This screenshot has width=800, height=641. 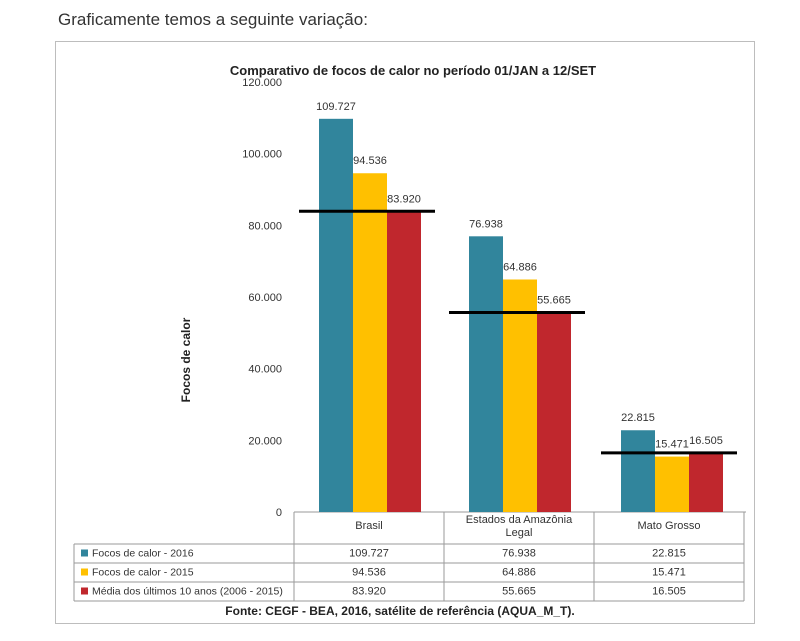 What do you see at coordinates (265, 298) in the screenshot?
I see `y-tick-label: 60.000` at bounding box center [265, 298].